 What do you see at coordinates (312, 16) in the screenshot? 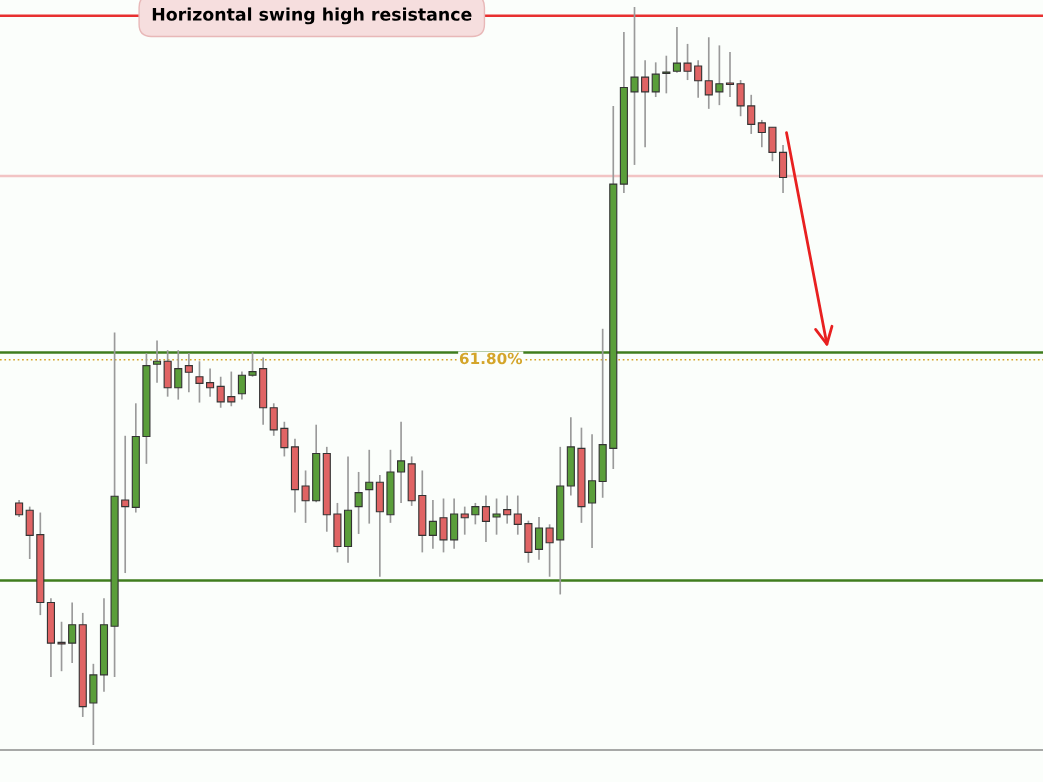
I see `annotation: Horizontal swing high resistance` at bounding box center [312, 16].